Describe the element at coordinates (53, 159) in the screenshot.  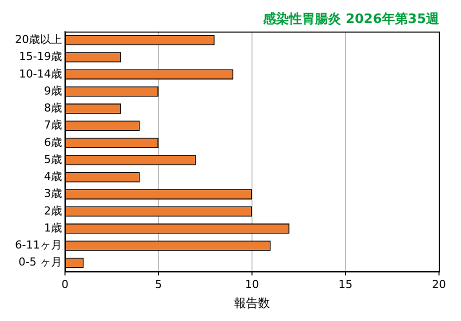
I see `y-tick-label: 5歳` at that location.